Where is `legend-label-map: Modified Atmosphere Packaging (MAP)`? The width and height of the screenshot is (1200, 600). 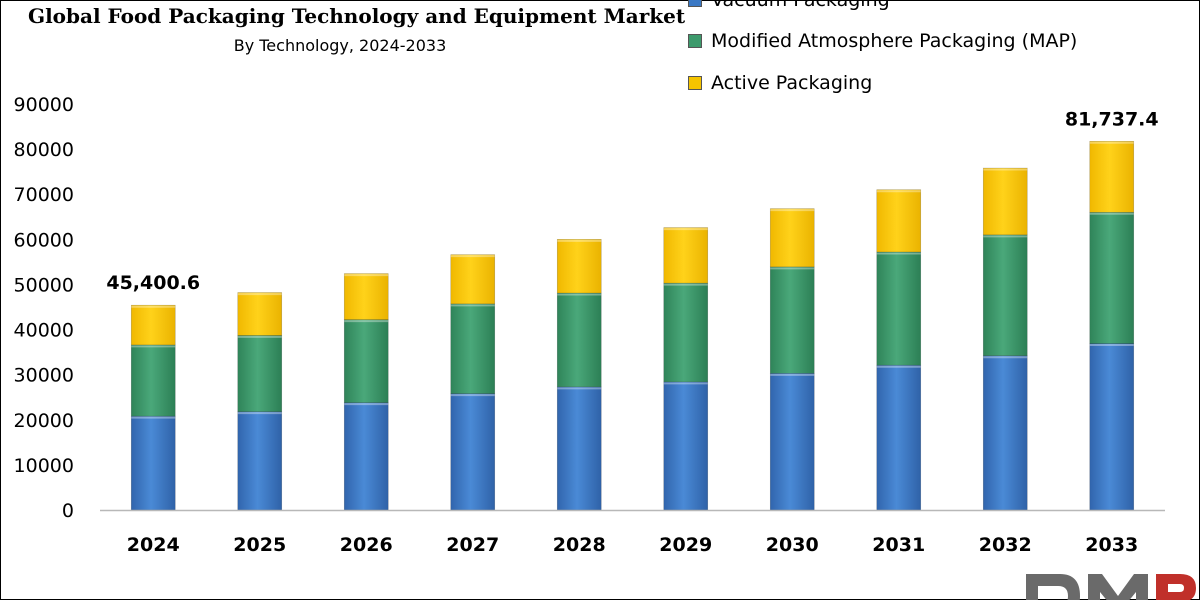
legend-label-map: Modified Atmosphere Packaging (MAP) is located at coordinates (894, 41).